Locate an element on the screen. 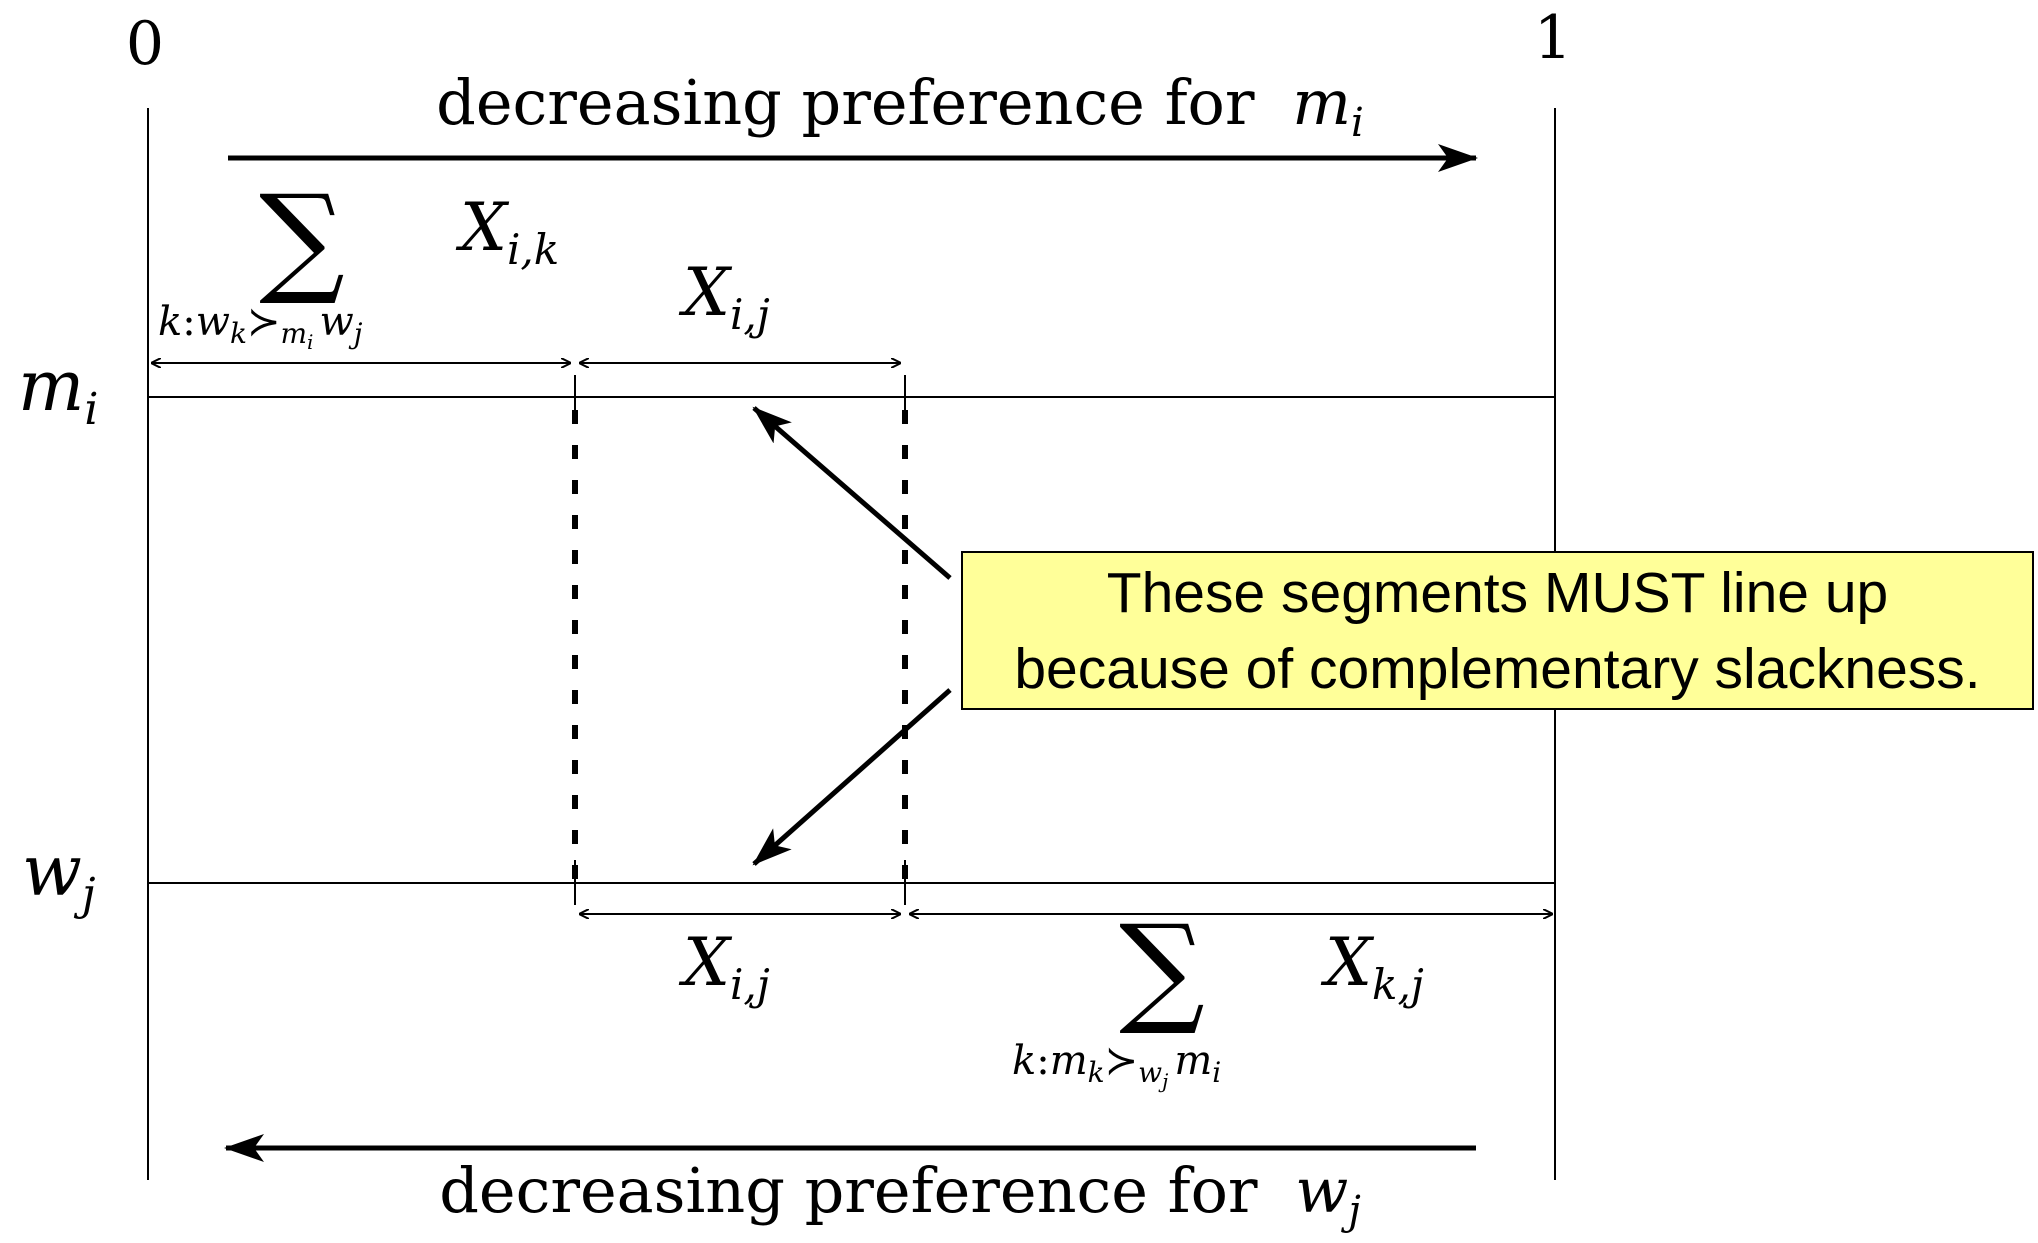 The height and width of the screenshot is (1243, 2038). callout-line-1: These segments MUST line up is located at coordinates (1497, 592).